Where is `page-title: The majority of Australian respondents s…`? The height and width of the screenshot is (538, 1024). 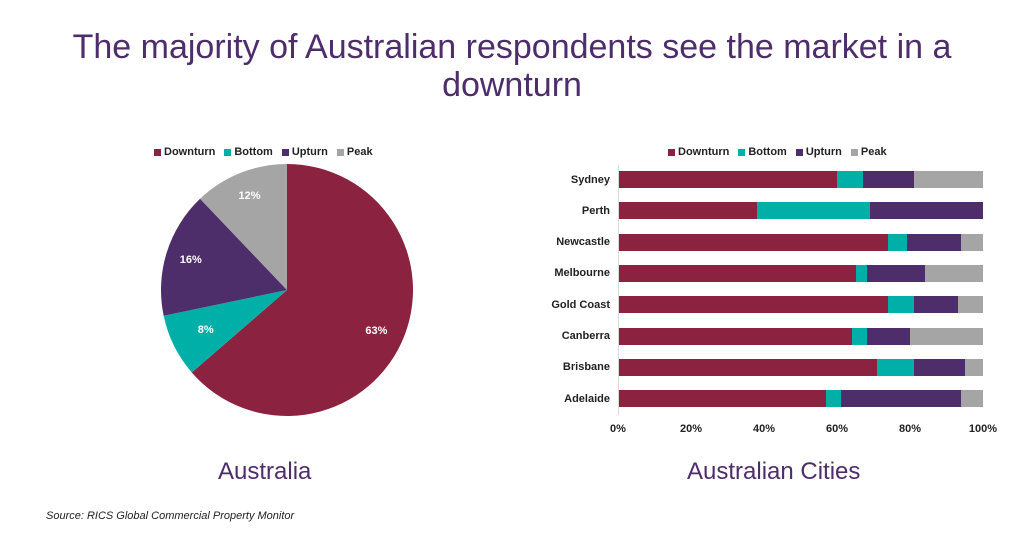 page-title: The majority of Australian respondents s… is located at coordinates (512, 66).